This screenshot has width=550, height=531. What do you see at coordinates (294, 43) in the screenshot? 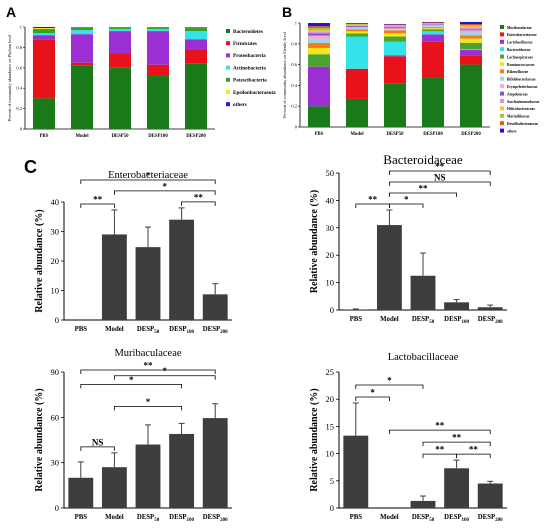
I see `y-tick-label: 0.8` at bounding box center [294, 43].